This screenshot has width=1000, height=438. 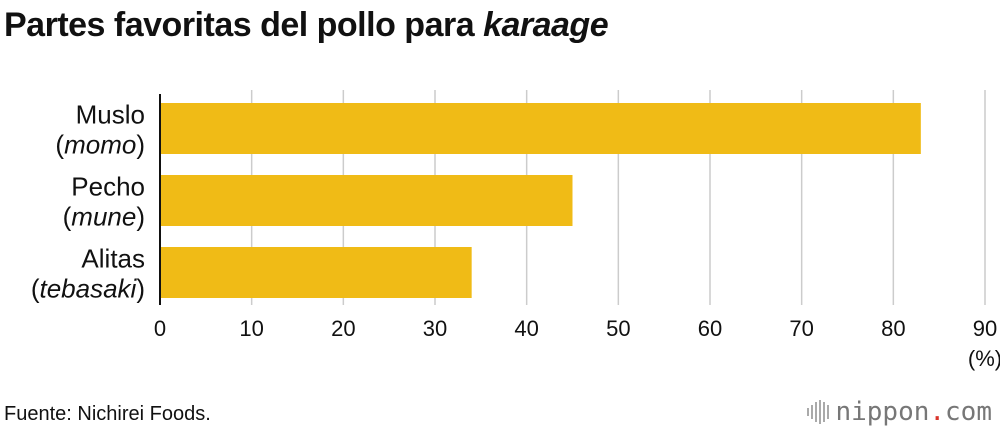 I want to click on x-tick-label: 40, so click(x=526, y=328).